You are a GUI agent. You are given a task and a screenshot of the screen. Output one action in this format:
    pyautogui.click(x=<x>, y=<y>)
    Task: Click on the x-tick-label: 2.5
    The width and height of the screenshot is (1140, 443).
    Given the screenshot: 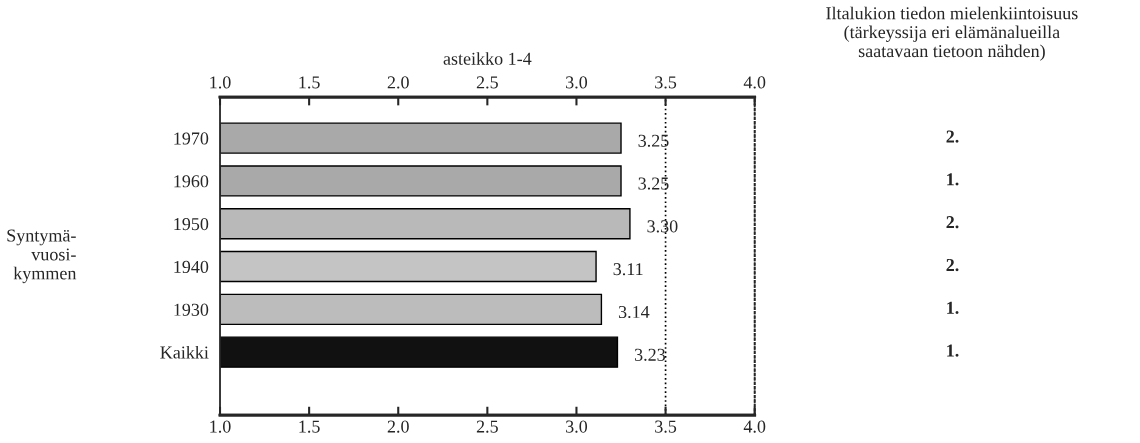 What is the action you would take?
    pyautogui.click(x=487, y=82)
    